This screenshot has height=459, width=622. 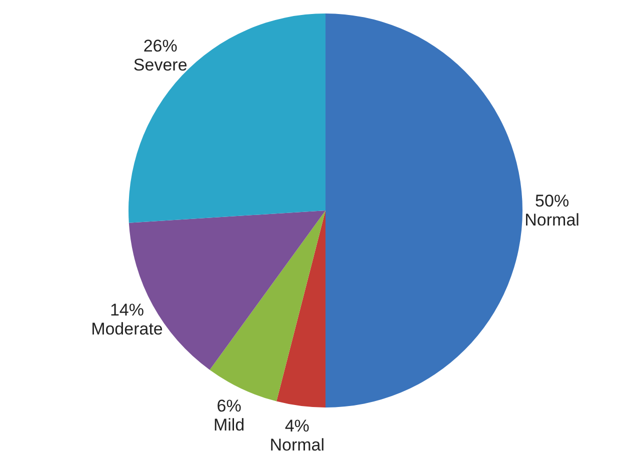 I want to click on slice-label: Moderate, so click(x=127, y=329).